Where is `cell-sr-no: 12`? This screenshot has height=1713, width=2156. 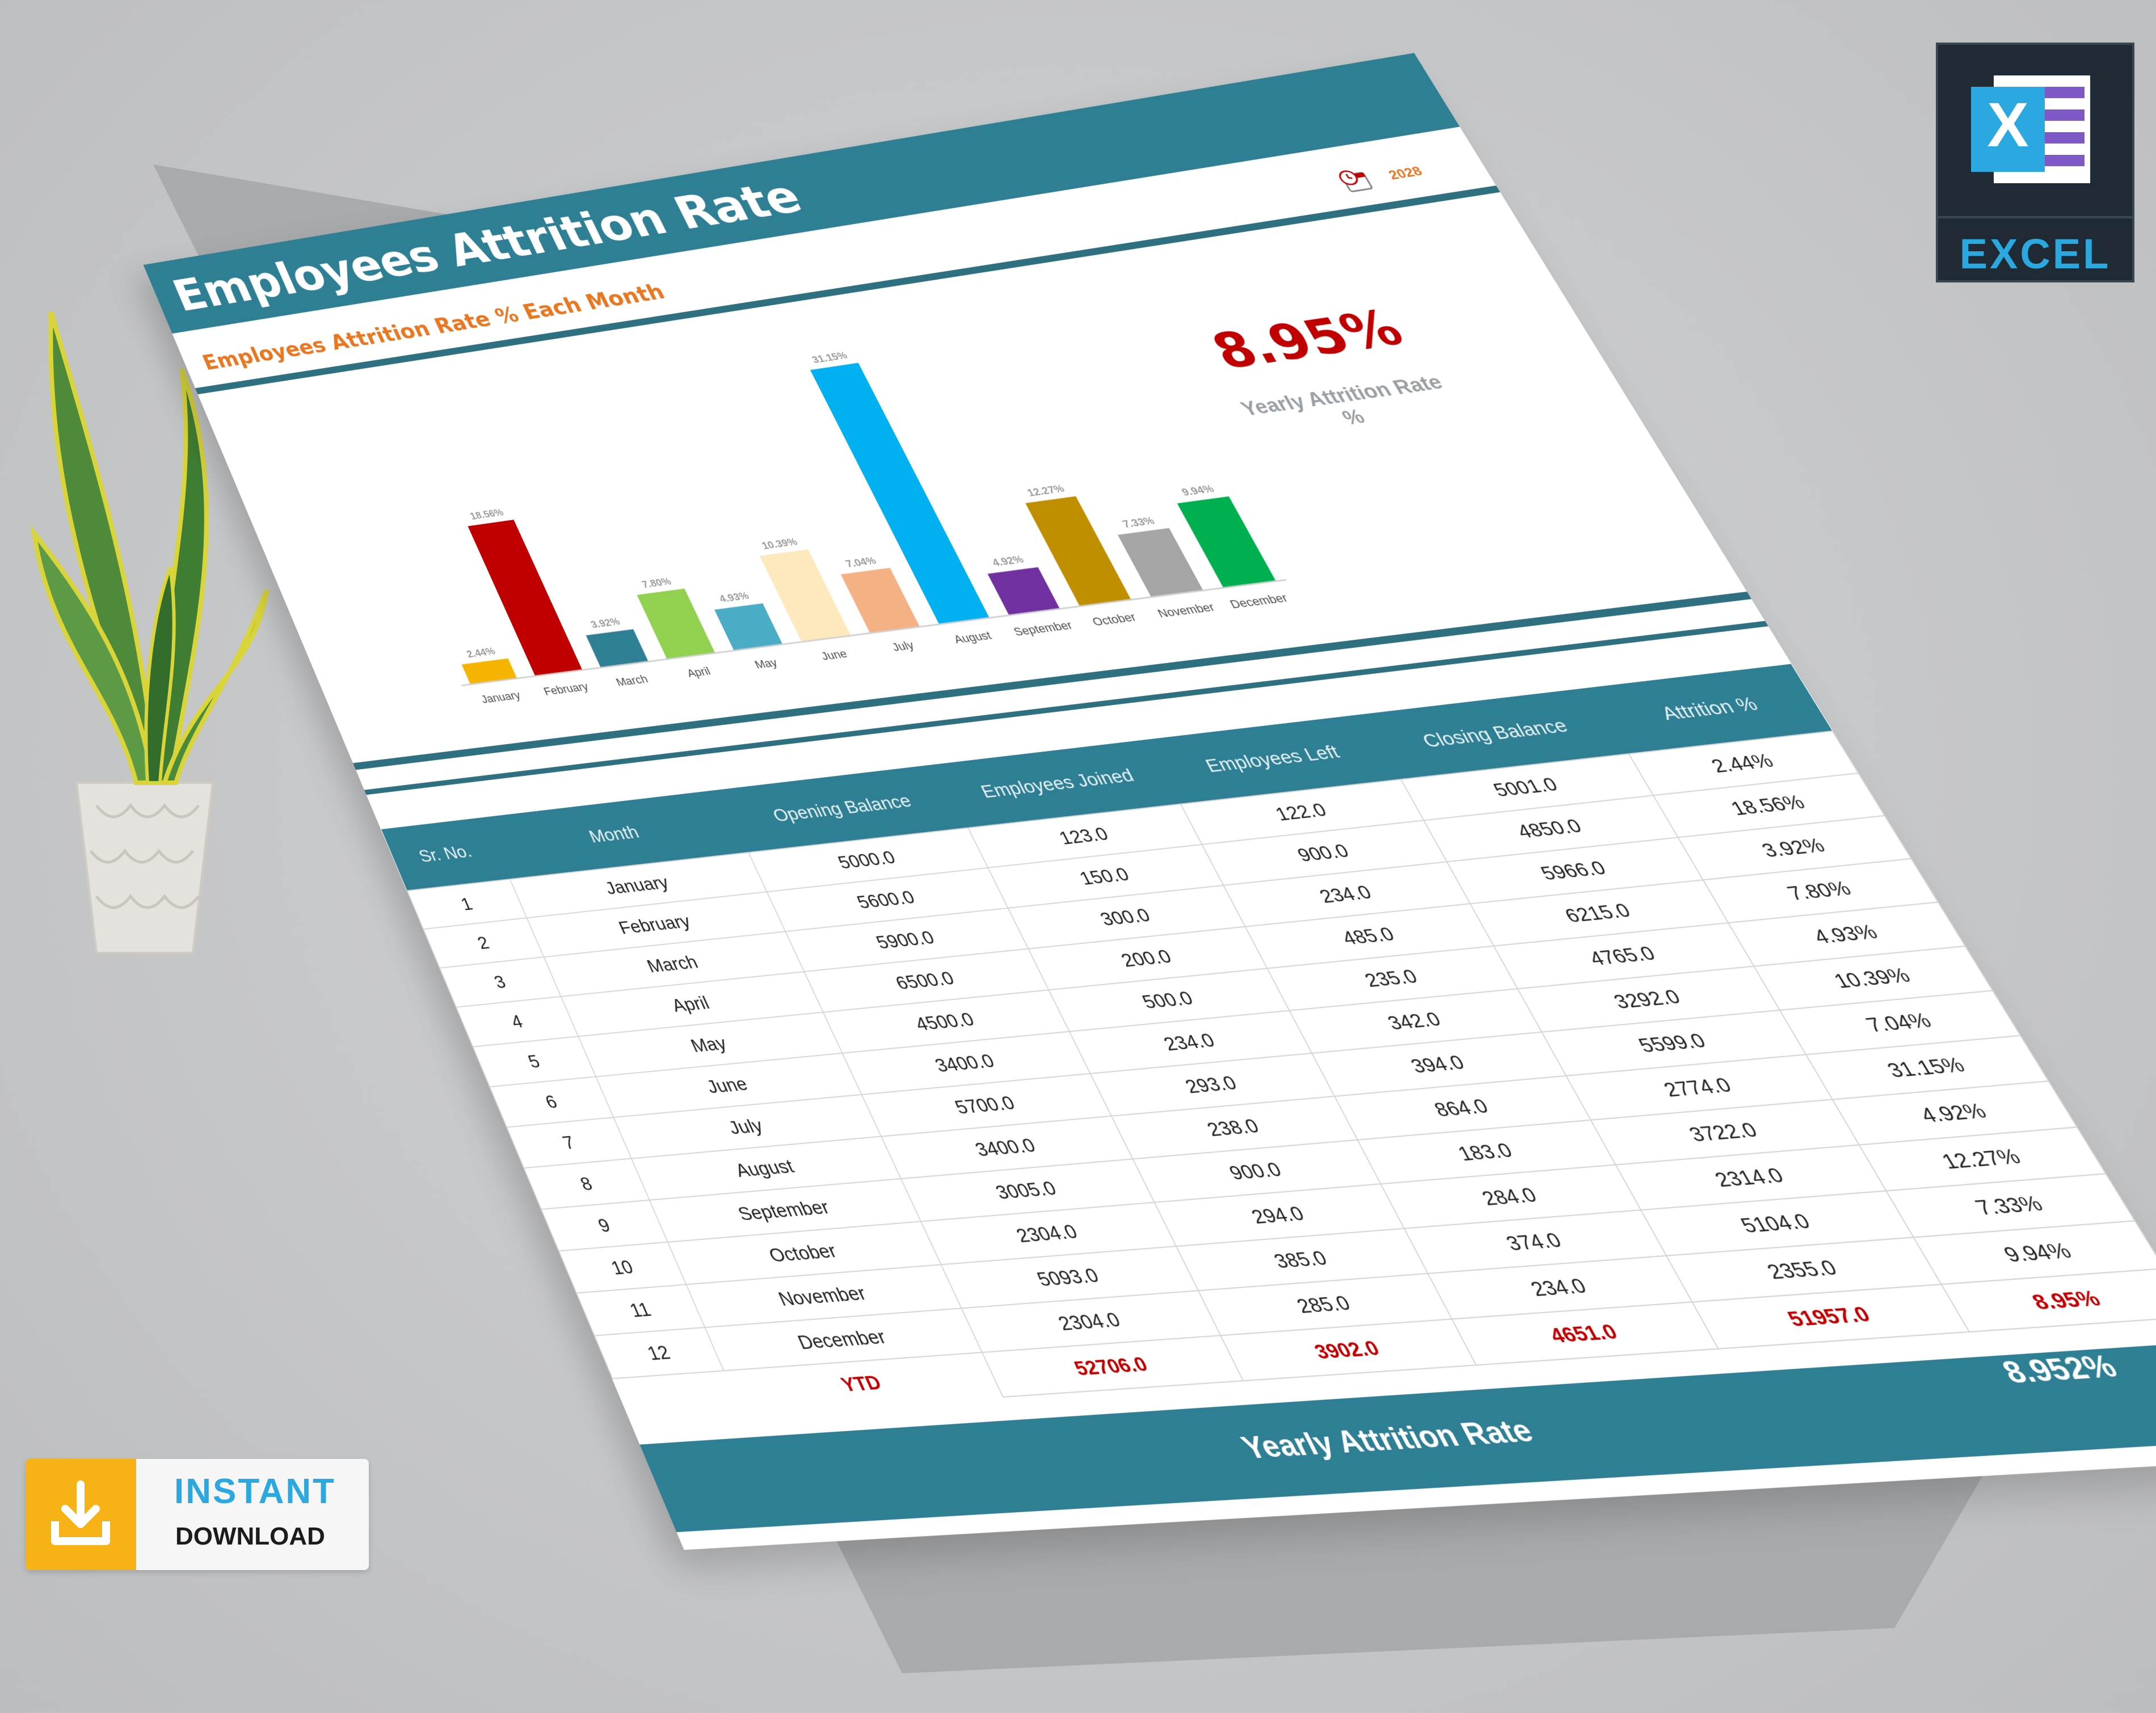
cell-sr-no: 12 is located at coordinates (660, 1353).